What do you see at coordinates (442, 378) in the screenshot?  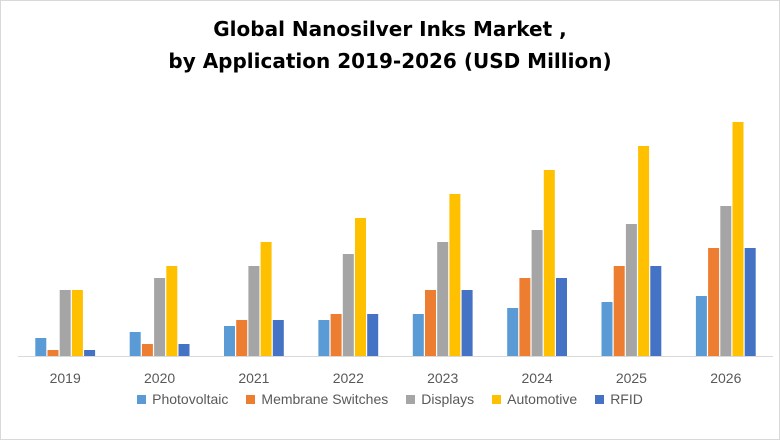 I see `x-tick-label: 2023` at bounding box center [442, 378].